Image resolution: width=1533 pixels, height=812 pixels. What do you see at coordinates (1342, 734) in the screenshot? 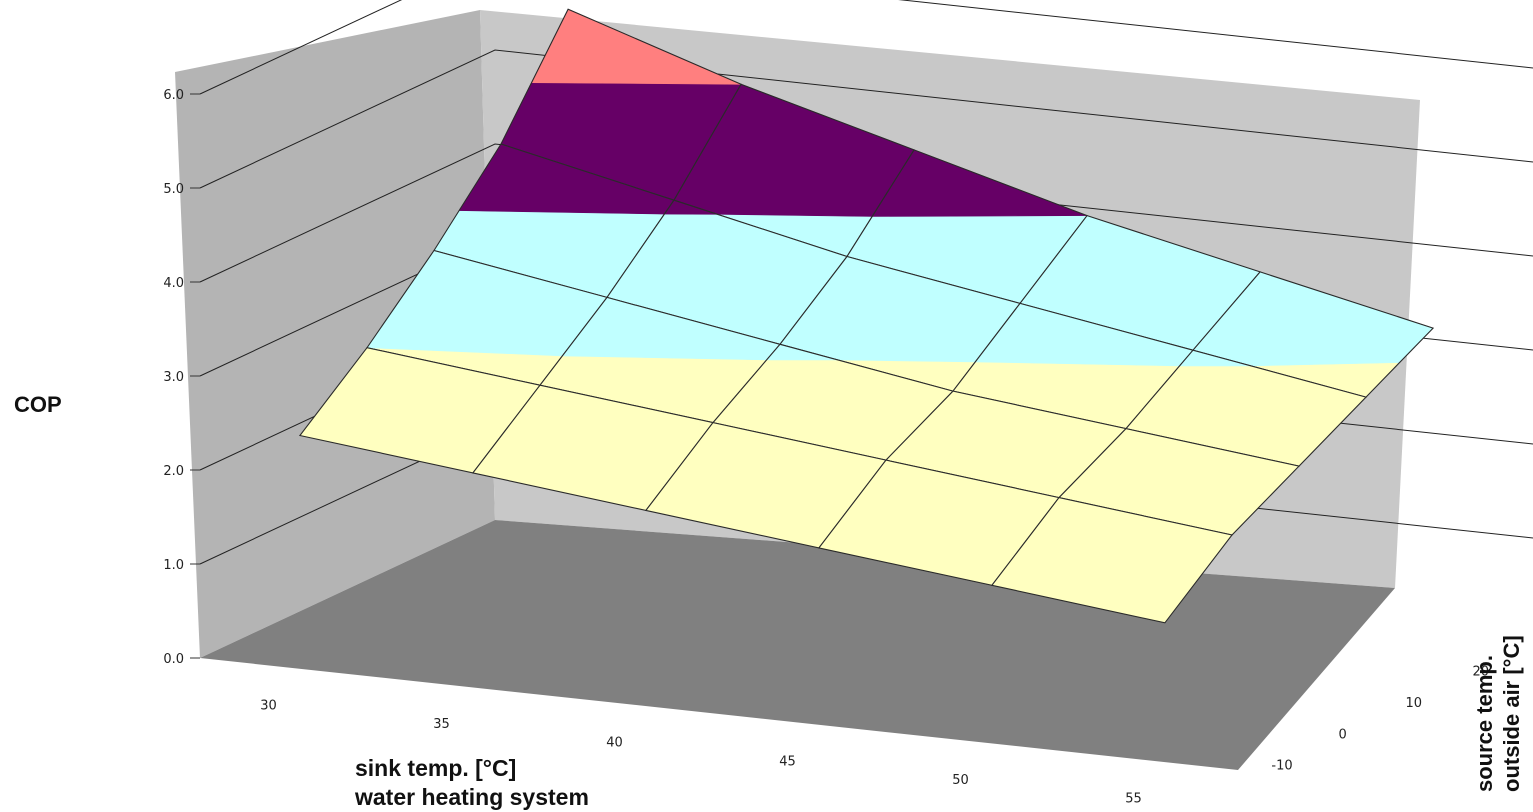
I see `y-tick-label-1: 0` at bounding box center [1342, 734].